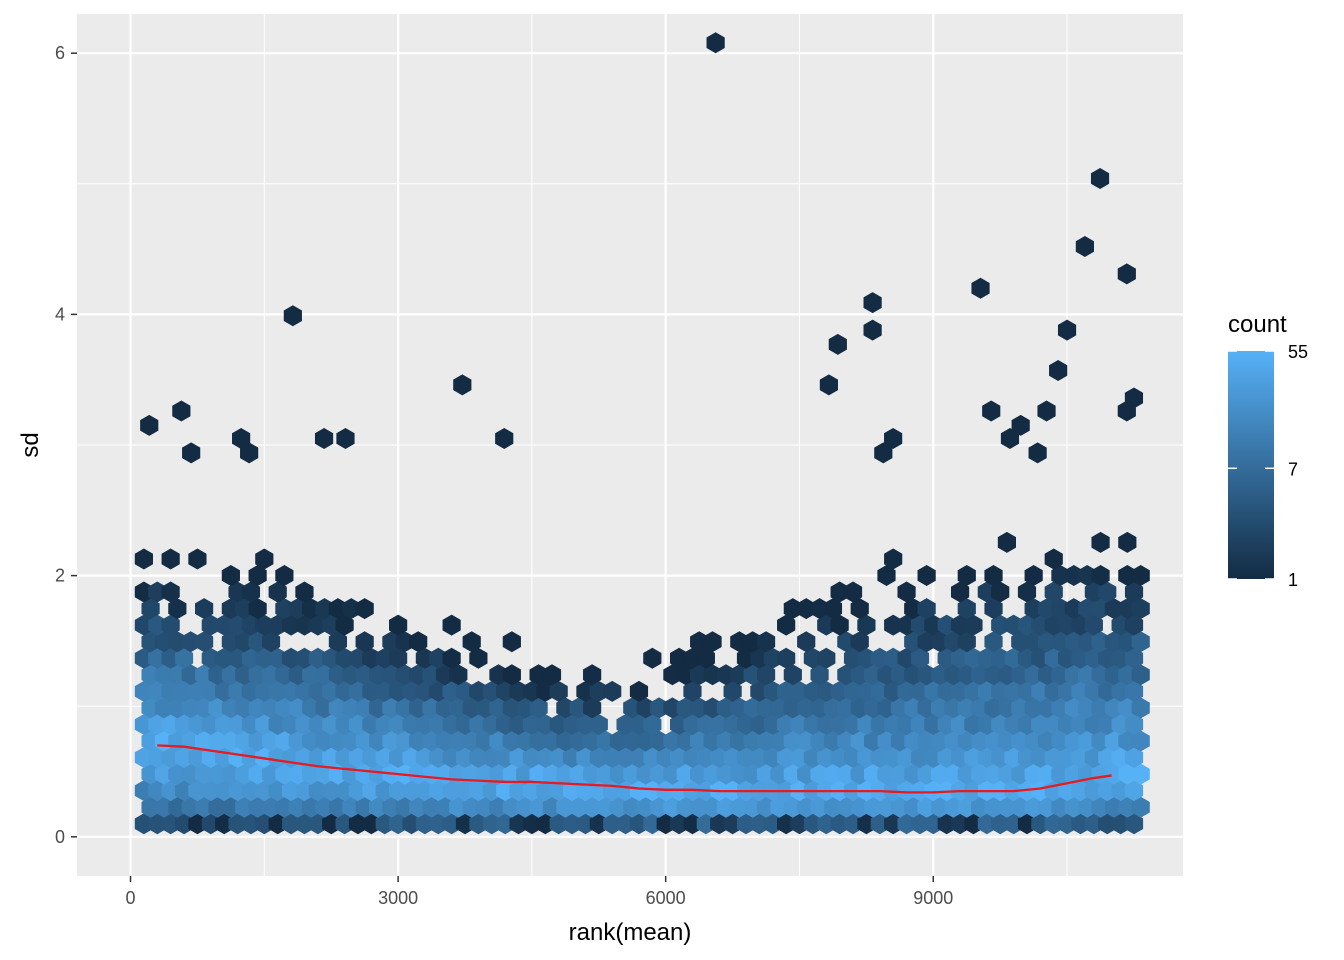  What do you see at coordinates (60, 837) in the screenshot?
I see `y-tick-label: 0` at bounding box center [60, 837].